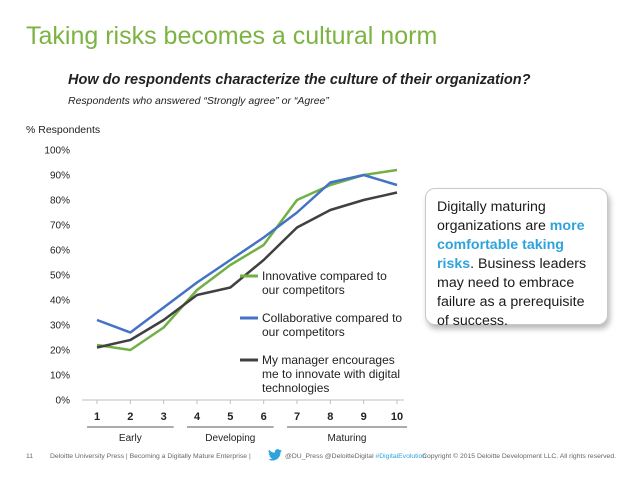  I want to click on callout-text-start: Digitally maturing organizations are, so click(493, 216).